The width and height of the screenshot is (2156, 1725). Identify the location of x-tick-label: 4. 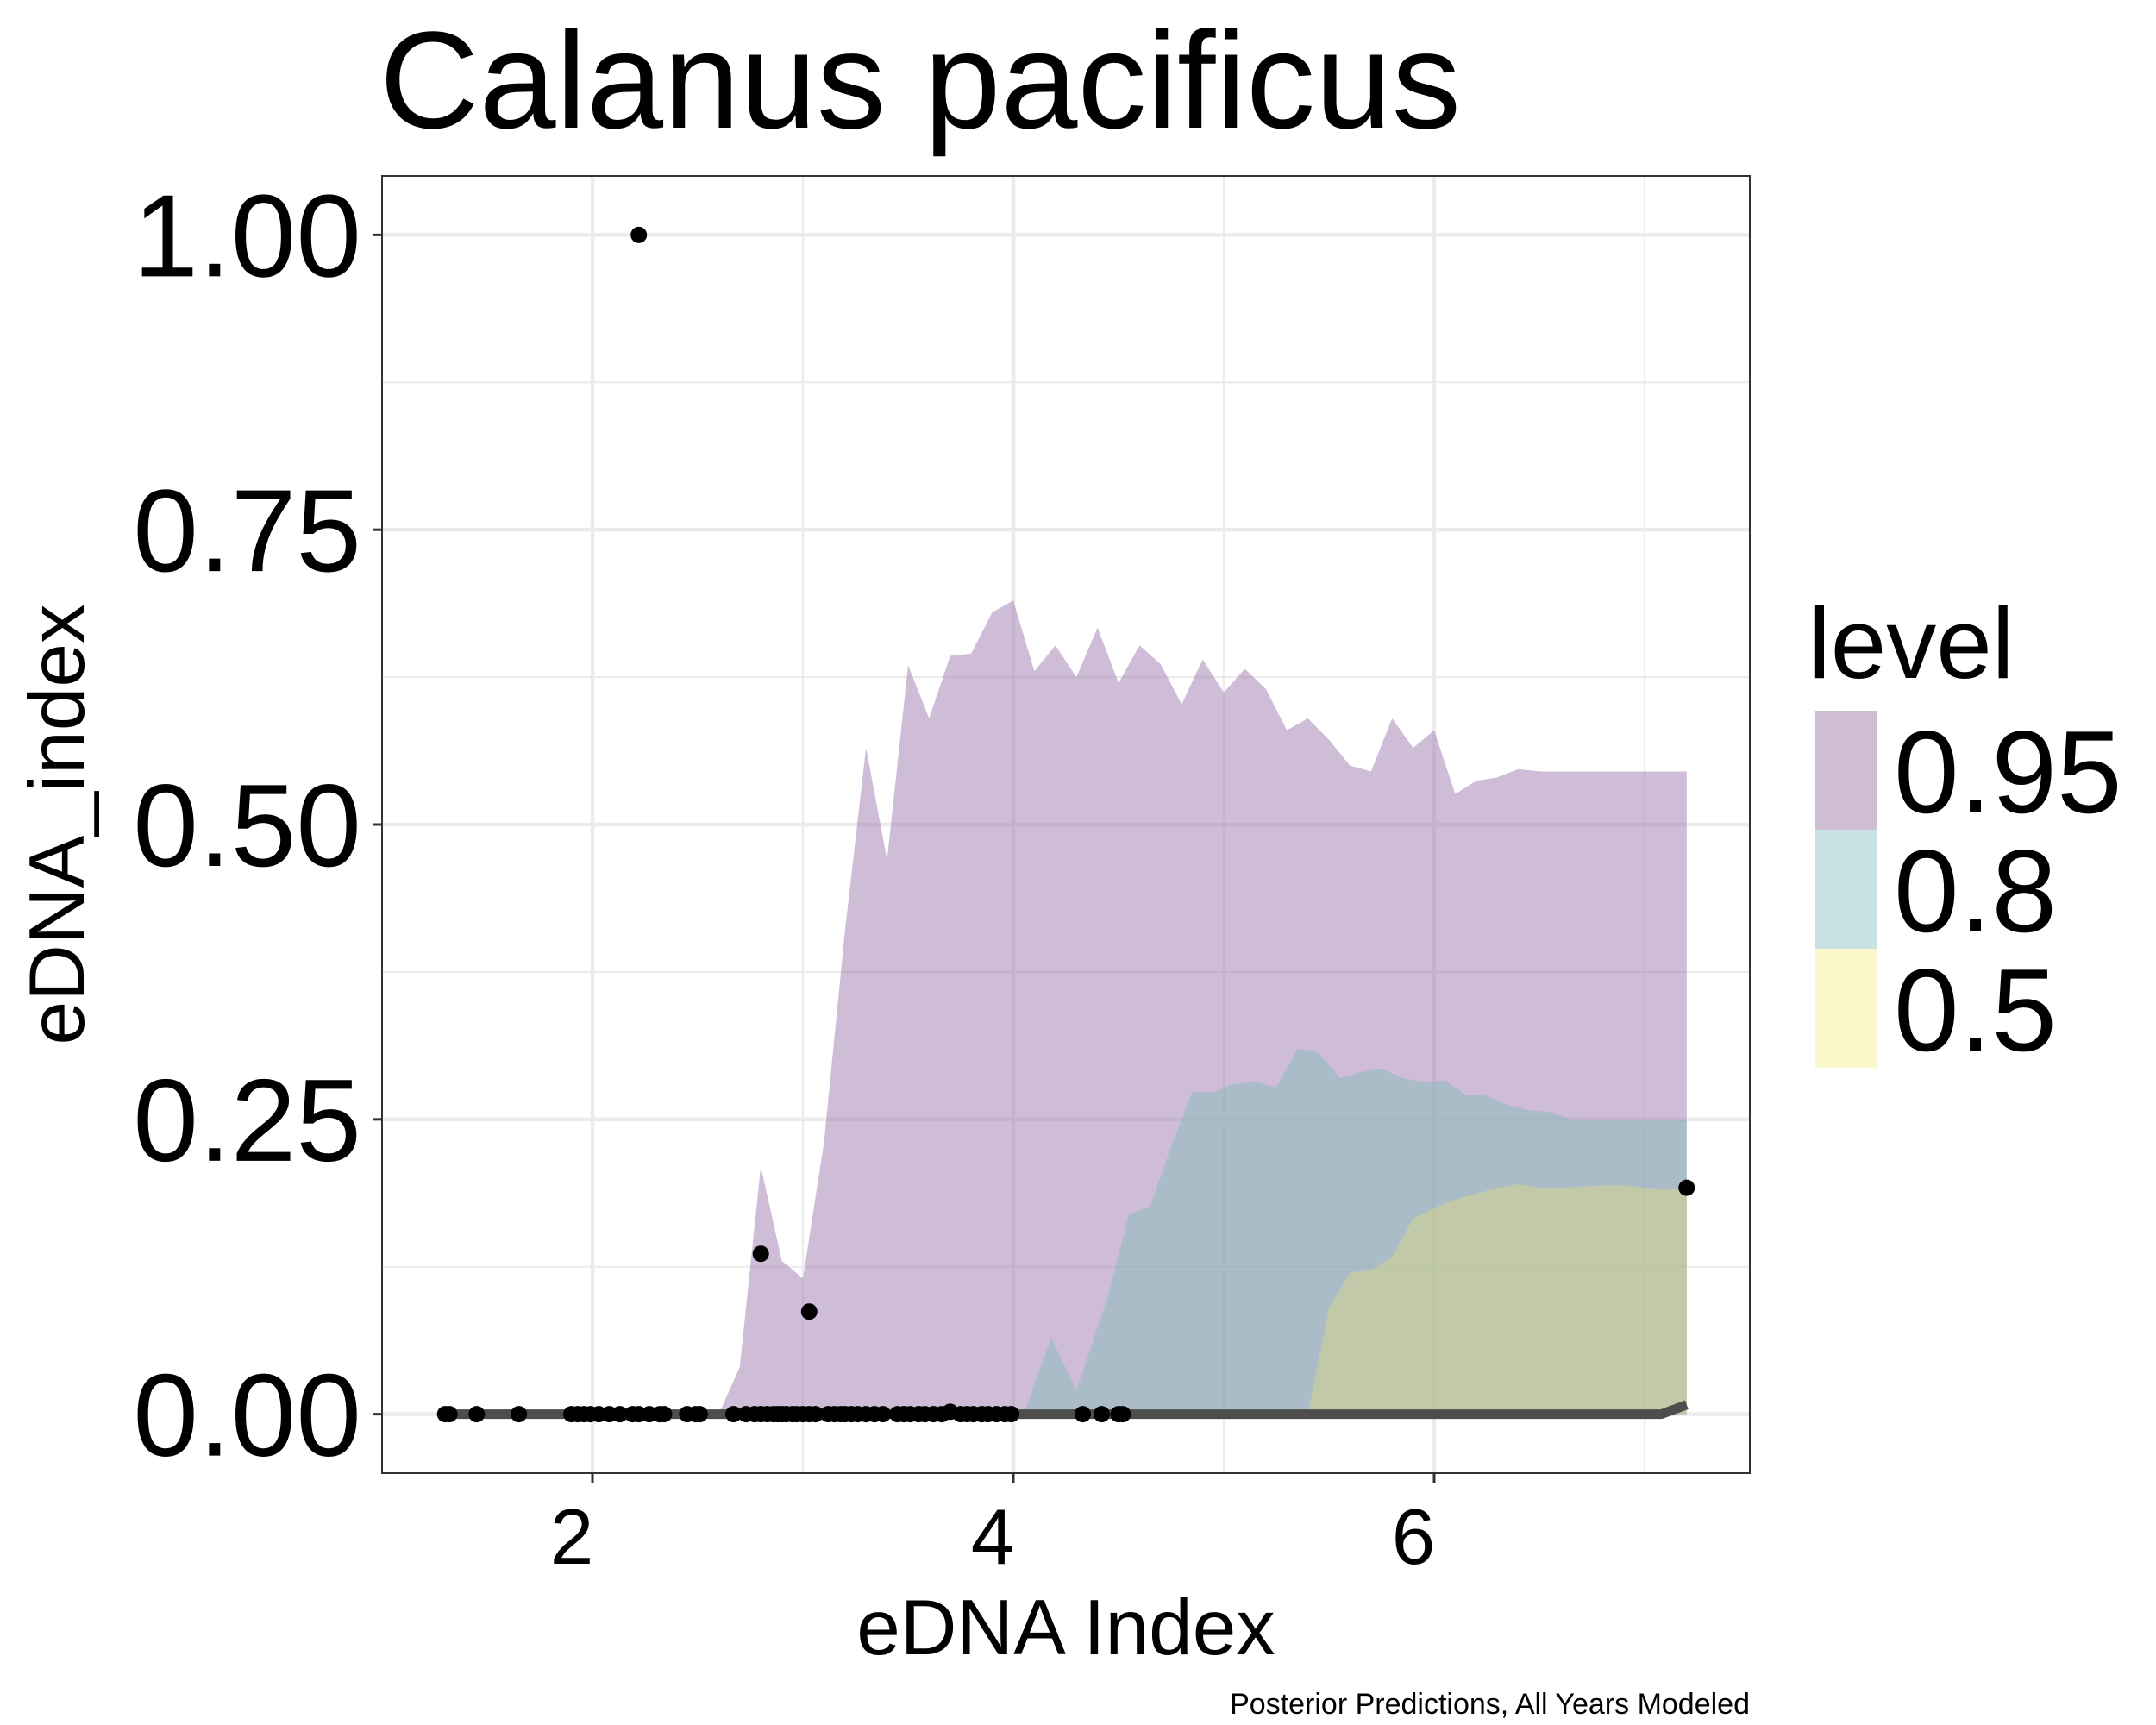
(993, 1538).